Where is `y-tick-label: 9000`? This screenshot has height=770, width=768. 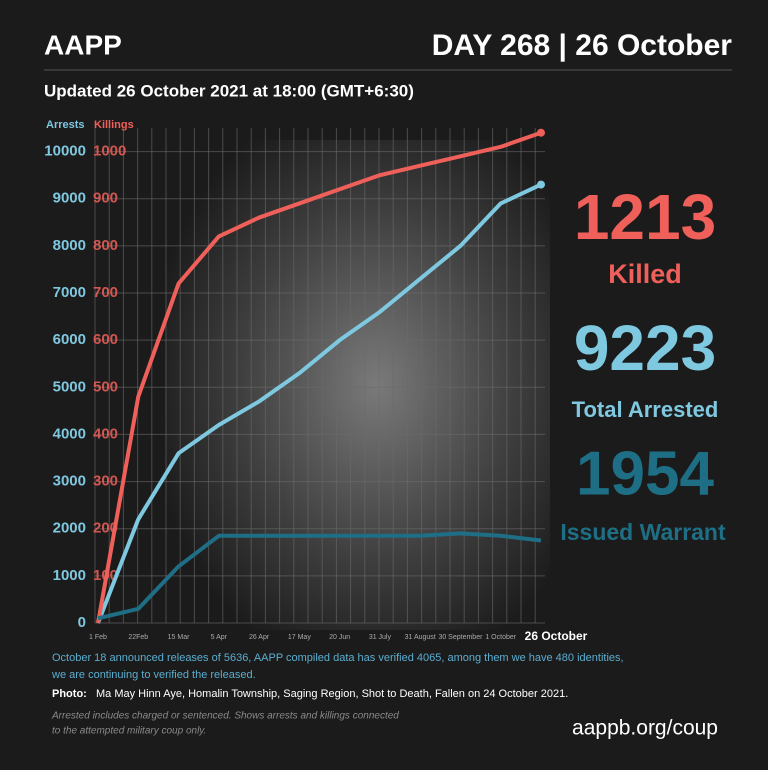
y-tick-label: 9000 is located at coordinates (69, 198).